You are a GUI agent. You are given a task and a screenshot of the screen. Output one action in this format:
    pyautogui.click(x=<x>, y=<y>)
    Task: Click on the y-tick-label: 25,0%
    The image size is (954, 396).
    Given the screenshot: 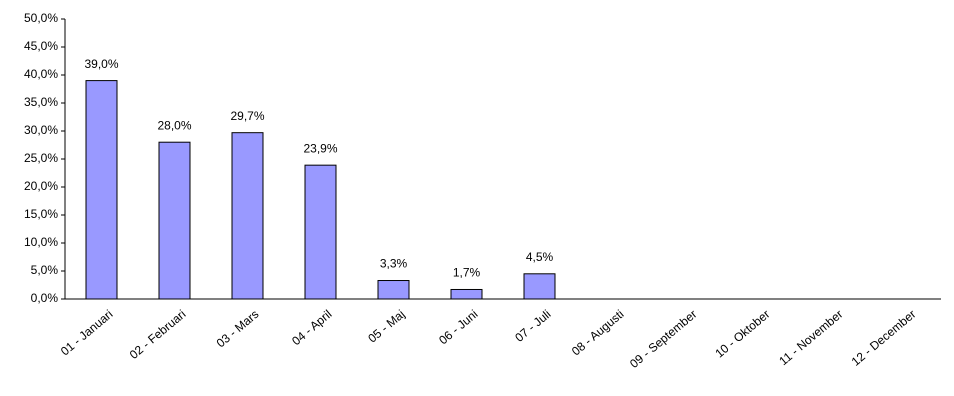 What is the action you would take?
    pyautogui.click(x=41, y=158)
    